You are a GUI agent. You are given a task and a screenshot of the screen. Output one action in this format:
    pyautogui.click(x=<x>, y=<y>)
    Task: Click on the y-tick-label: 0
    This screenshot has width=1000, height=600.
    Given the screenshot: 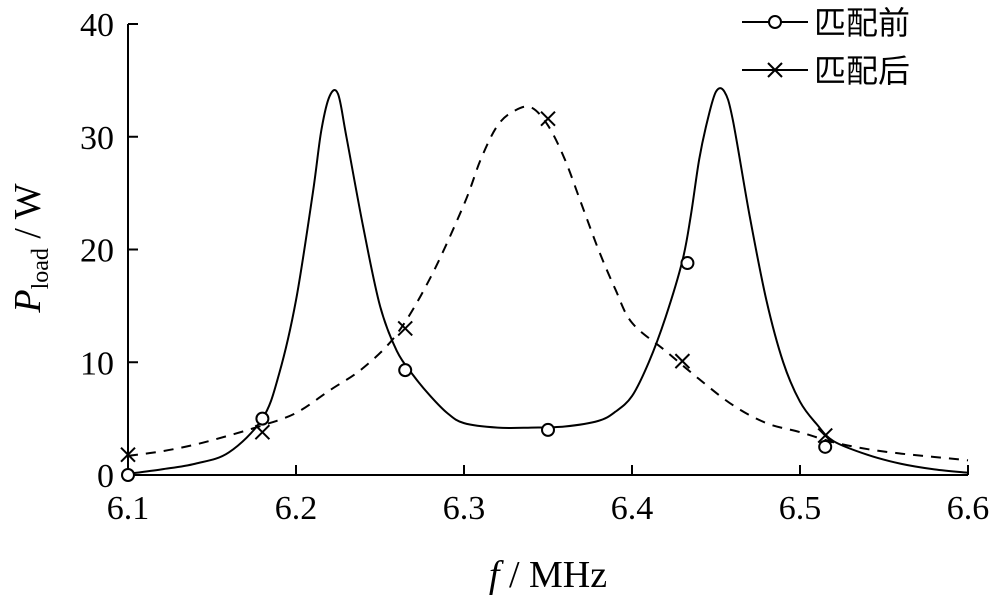 What is the action you would take?
    pyautogui.click(x=105, y=476)
    